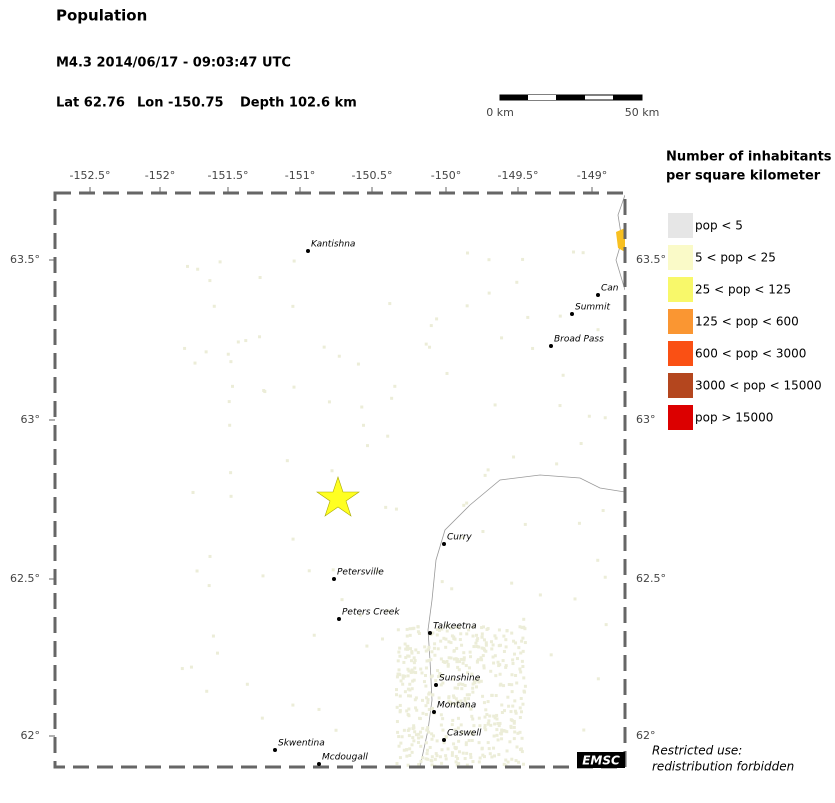 The width and height of the screenshot is (835, 803). Describe the element at coordinates (518, 175) in the screenshot. I see `lon-tick-label: -149.5°` at that location.